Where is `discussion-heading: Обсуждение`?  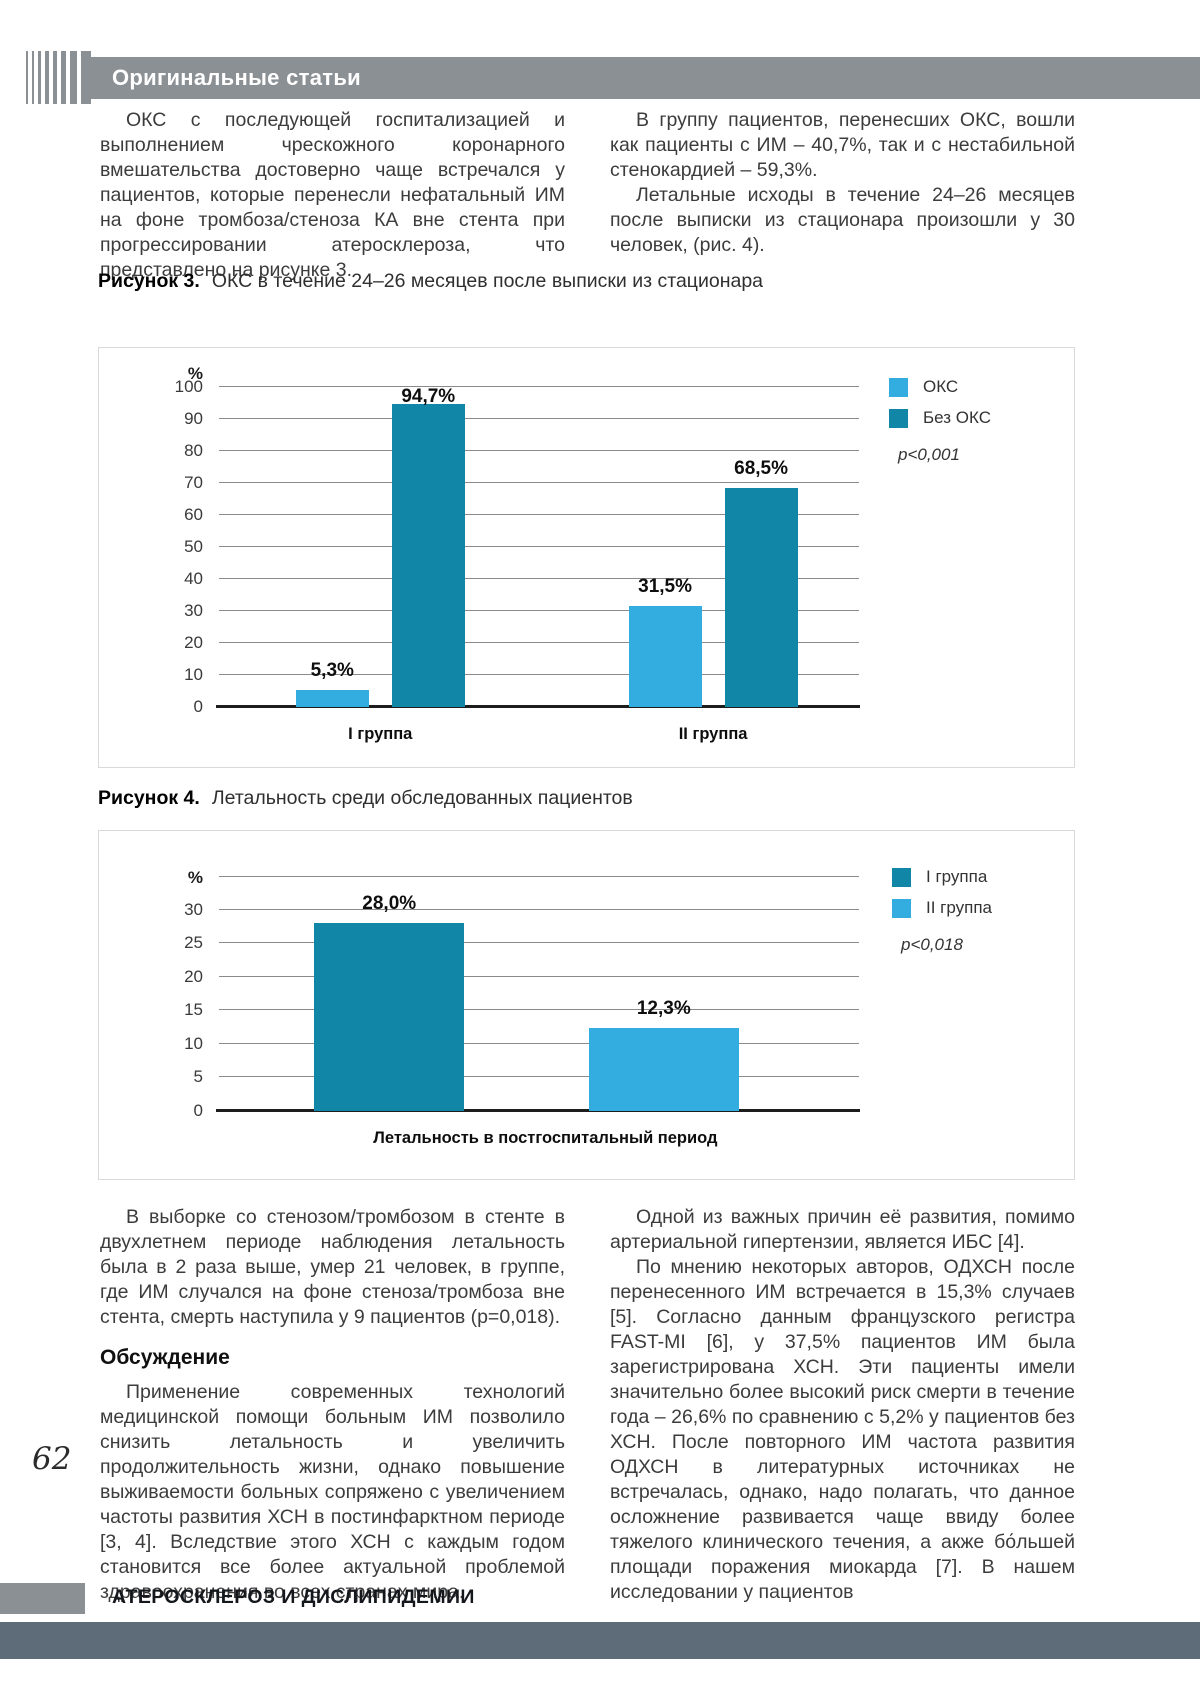 discussion-heading: Обсуждение is located at coordinates (165, 1357).